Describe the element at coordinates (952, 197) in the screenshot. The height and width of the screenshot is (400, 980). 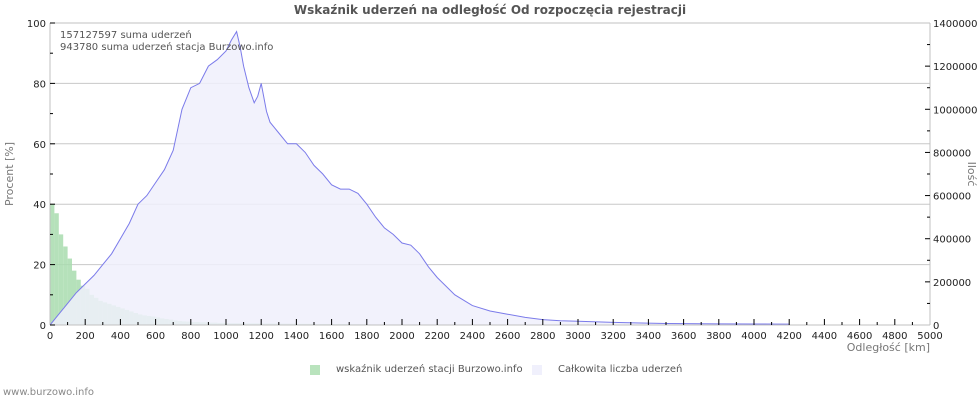
I see `y-right-tick-label: 600000` at that location.